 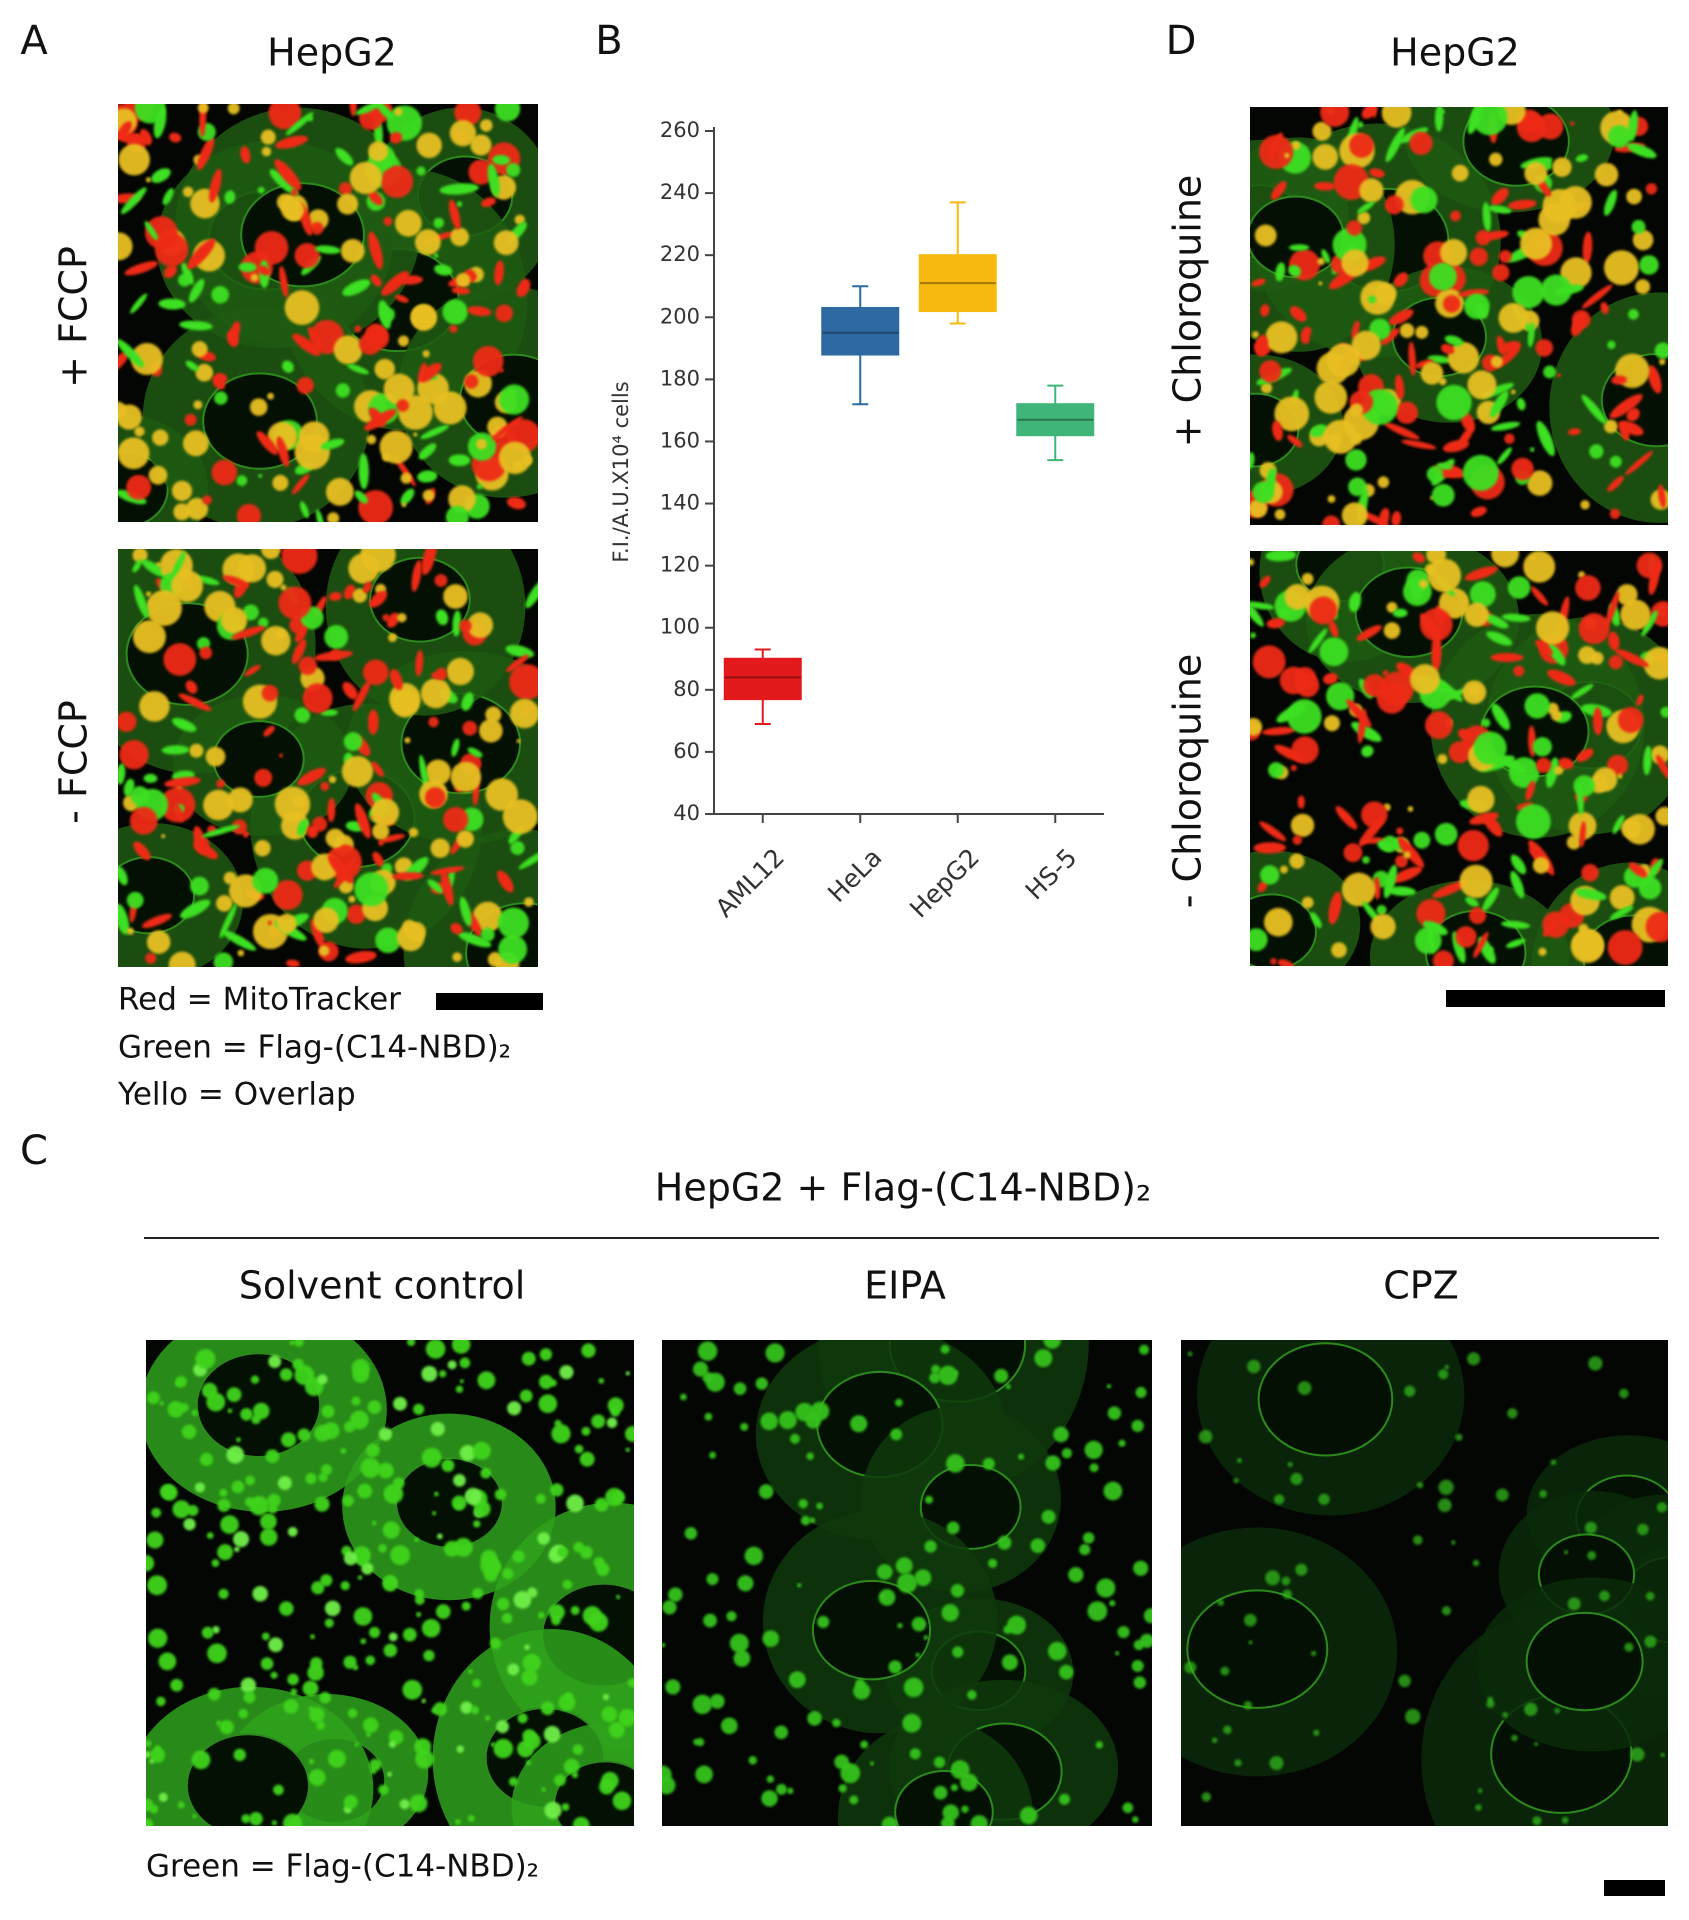 I want to click on micrograph, so click(x=1424, y=1583).